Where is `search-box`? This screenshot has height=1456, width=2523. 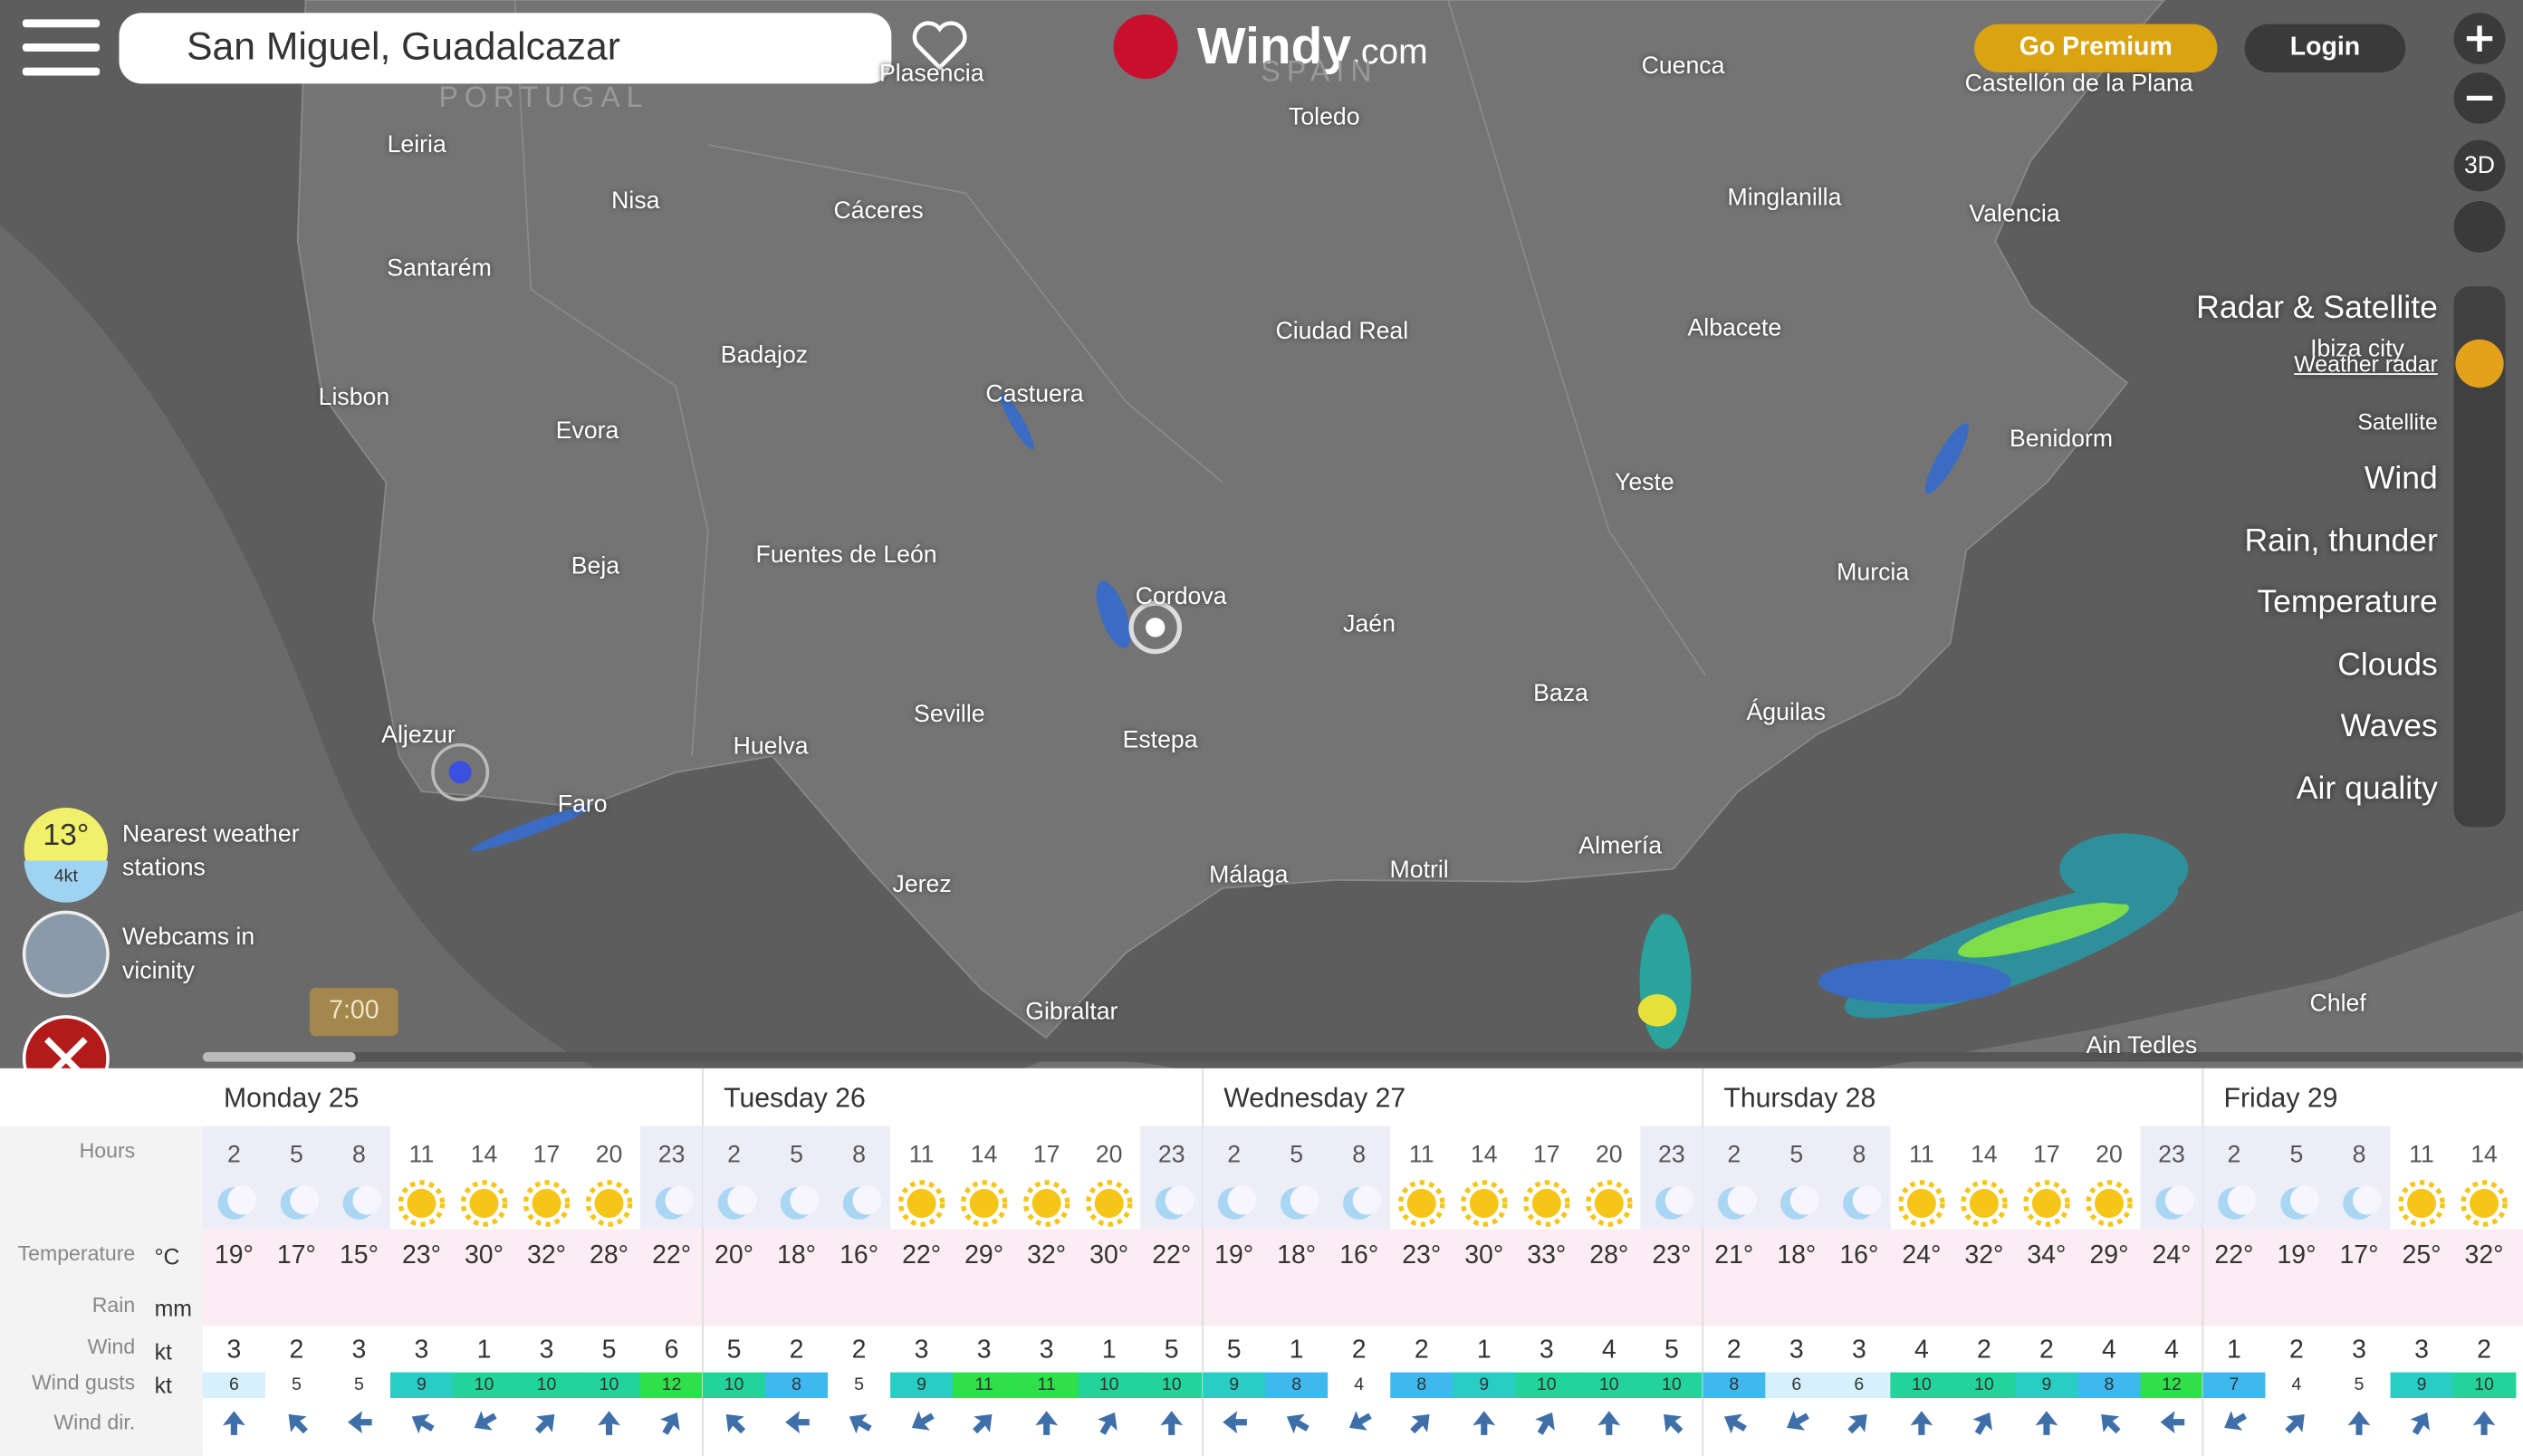 search-box is located at coordinates (505, 48).